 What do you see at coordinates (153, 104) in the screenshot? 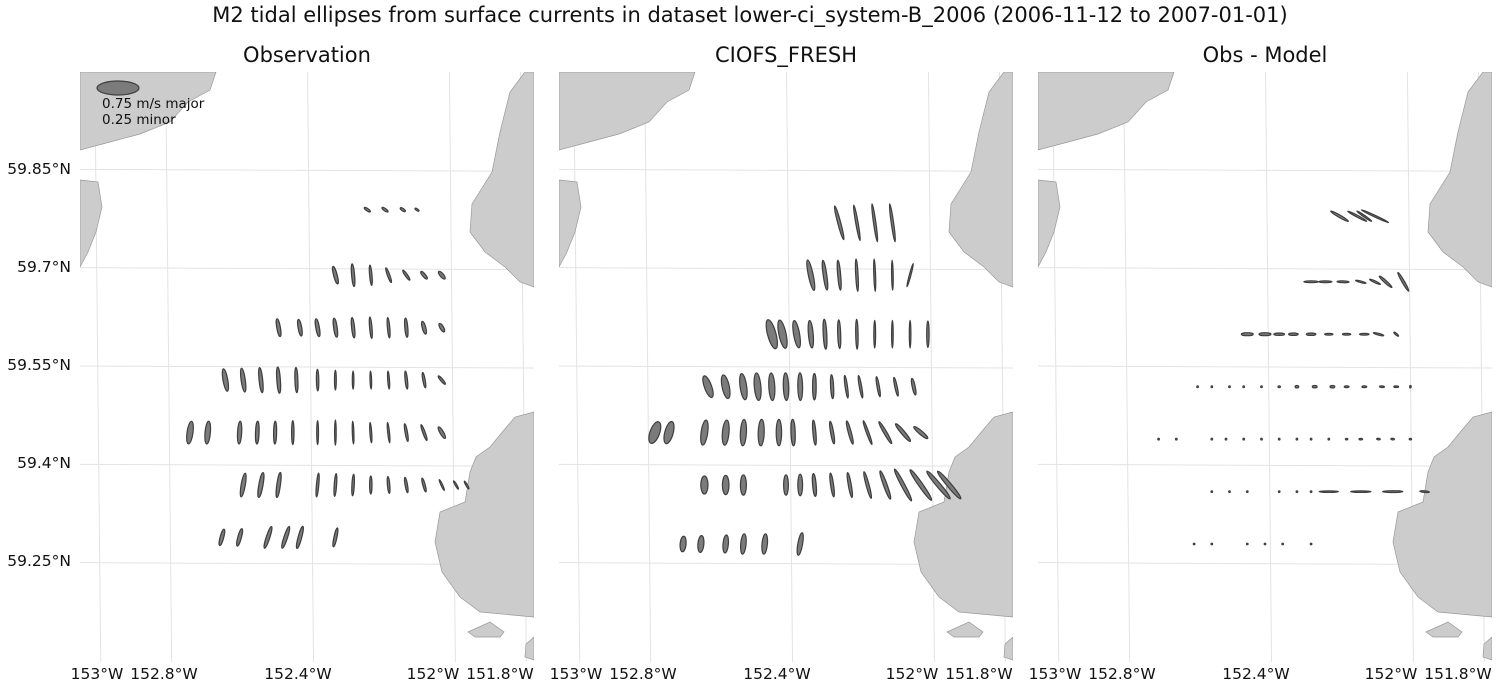
I see `scale-major-label: 0.75 m/s major` at bounding box center [153, 104].